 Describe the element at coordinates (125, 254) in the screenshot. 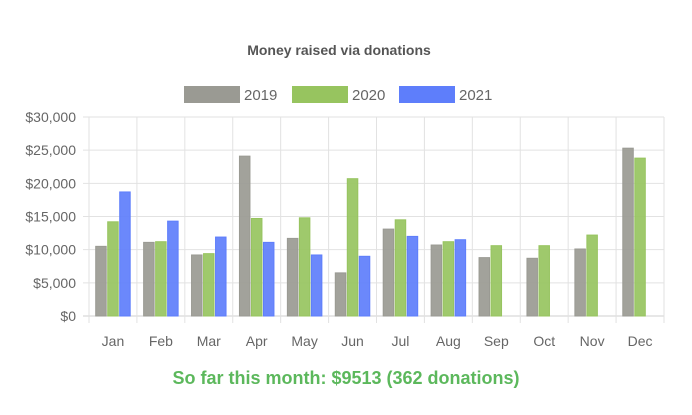

I see `bar-2021-jan` at that location.